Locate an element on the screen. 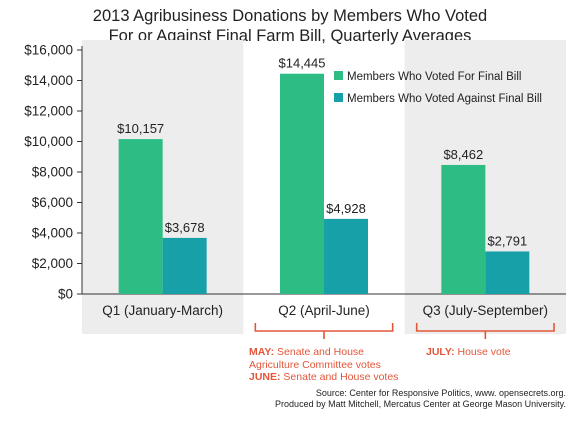  q3-annotation-keyword: JULY: is located at coordinates (440, 352).